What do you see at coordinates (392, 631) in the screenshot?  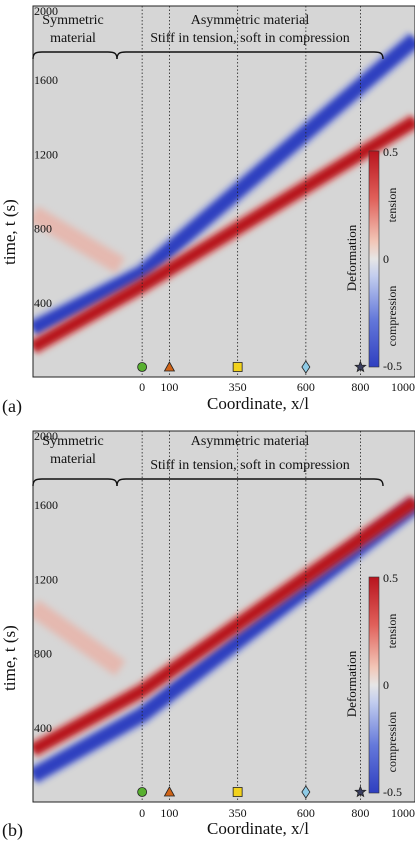 I see `colorbar-b-tension-label: tension` at bounding box center [392, 631].